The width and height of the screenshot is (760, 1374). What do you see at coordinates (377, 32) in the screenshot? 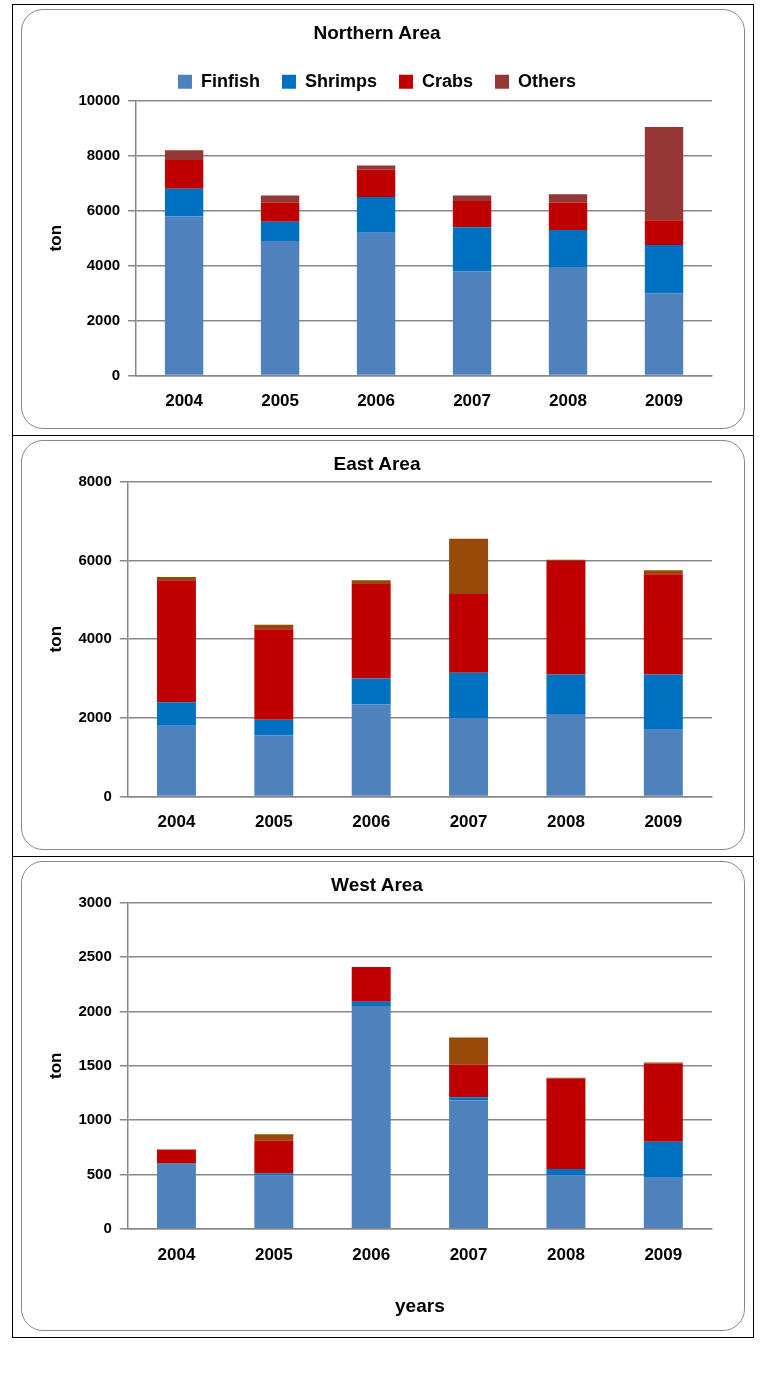
I see `chart-title: Northern Area` at bounding box center [377, 32].